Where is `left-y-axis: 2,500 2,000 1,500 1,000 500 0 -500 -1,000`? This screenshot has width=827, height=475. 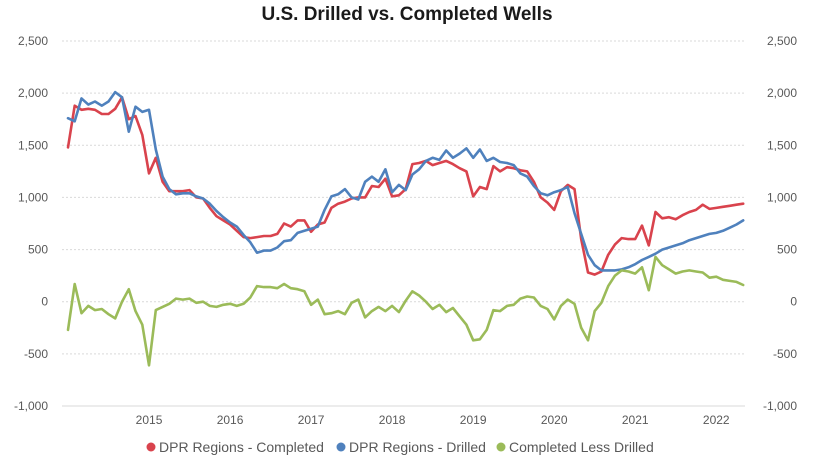 left-y-axis: 2,500 2,000 1,500 1,000 500 0 -500 -1,000 is located at coordinates (31, 223).